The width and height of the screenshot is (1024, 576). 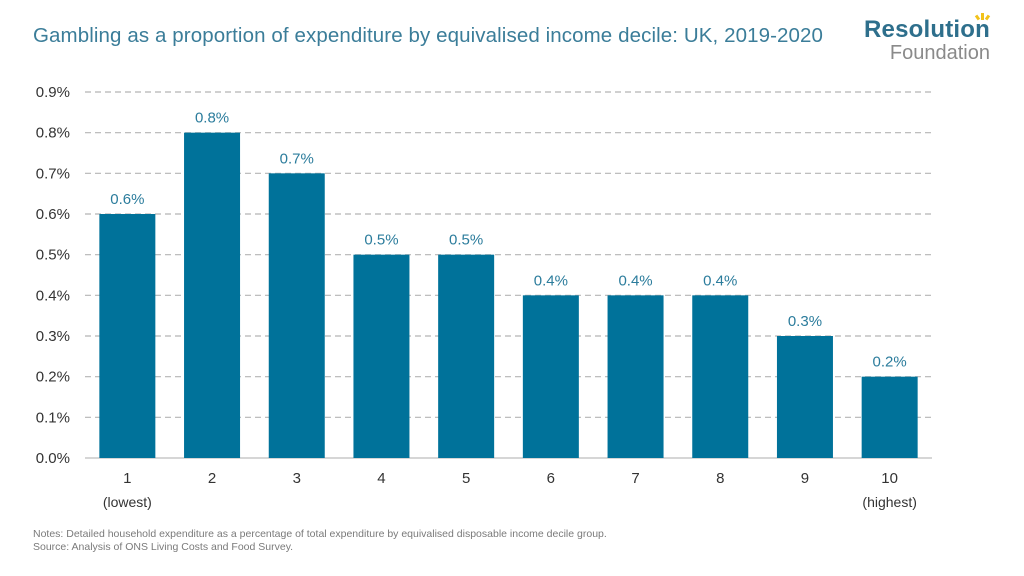 What do you see at coordinates (551, 478) in the screenshot?
I see `x-tick-label: 6` at bounding box center [551, 478].